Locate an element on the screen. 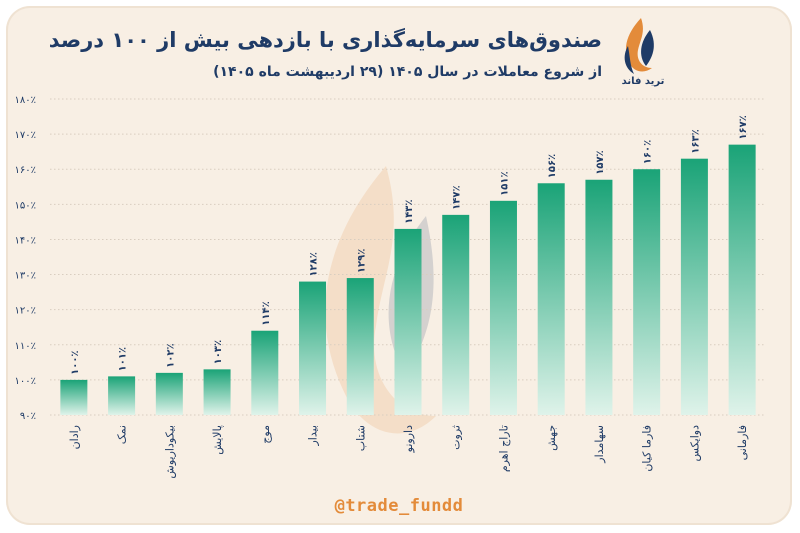  value-label: ۱۰۰٪ is located at coordinates (75, 362).